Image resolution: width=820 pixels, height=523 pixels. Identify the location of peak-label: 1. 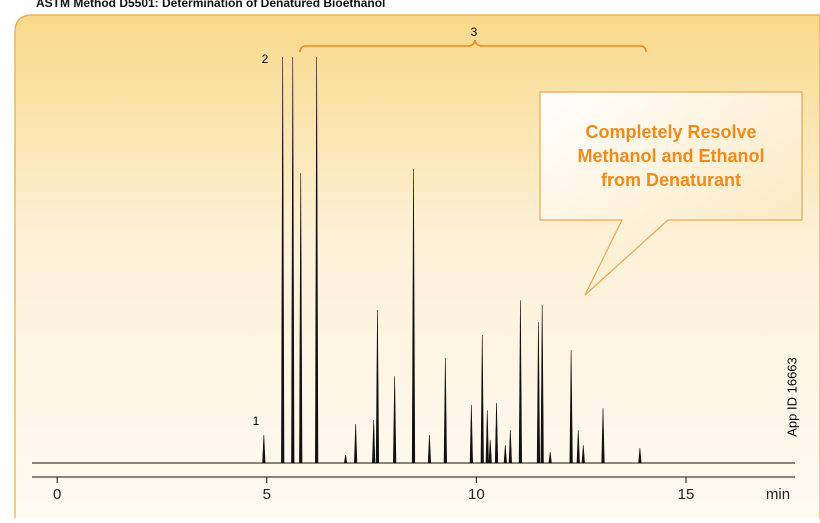
(256, 421).